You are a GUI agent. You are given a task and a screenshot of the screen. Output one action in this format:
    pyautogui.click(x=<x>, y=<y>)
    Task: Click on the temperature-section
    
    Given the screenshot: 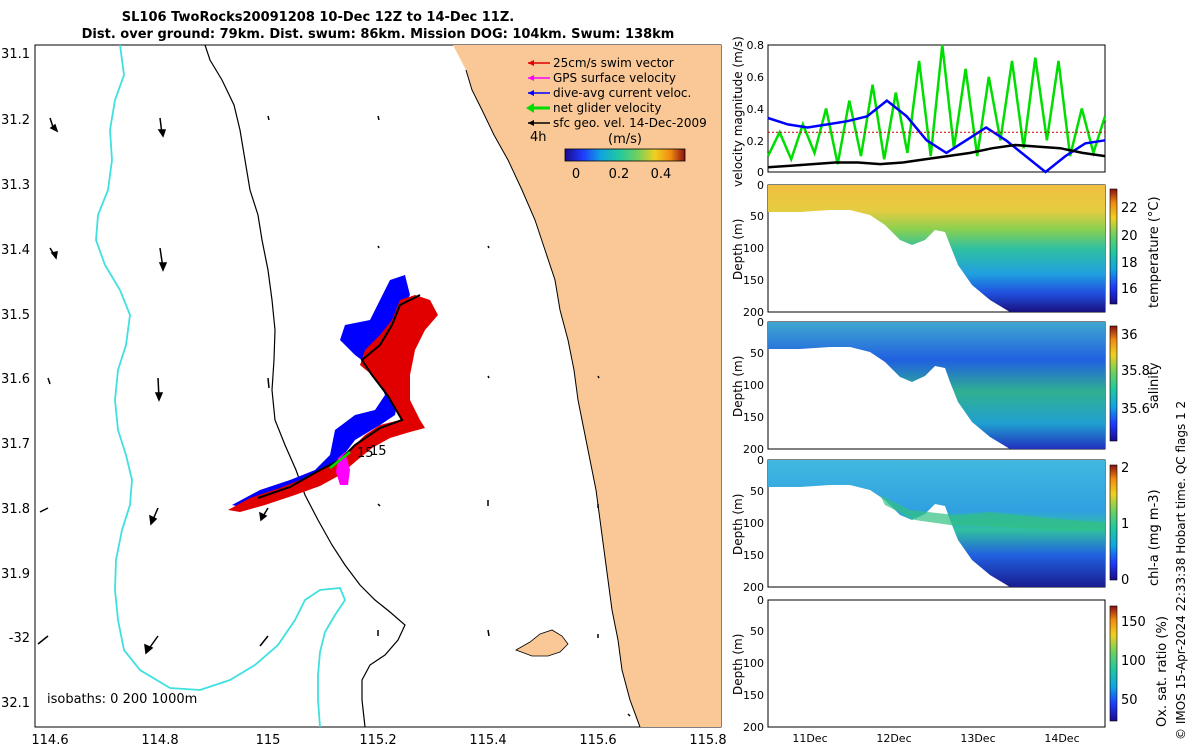 What is the action you would take?
    pyautogui.click(x=936, y=248)
    